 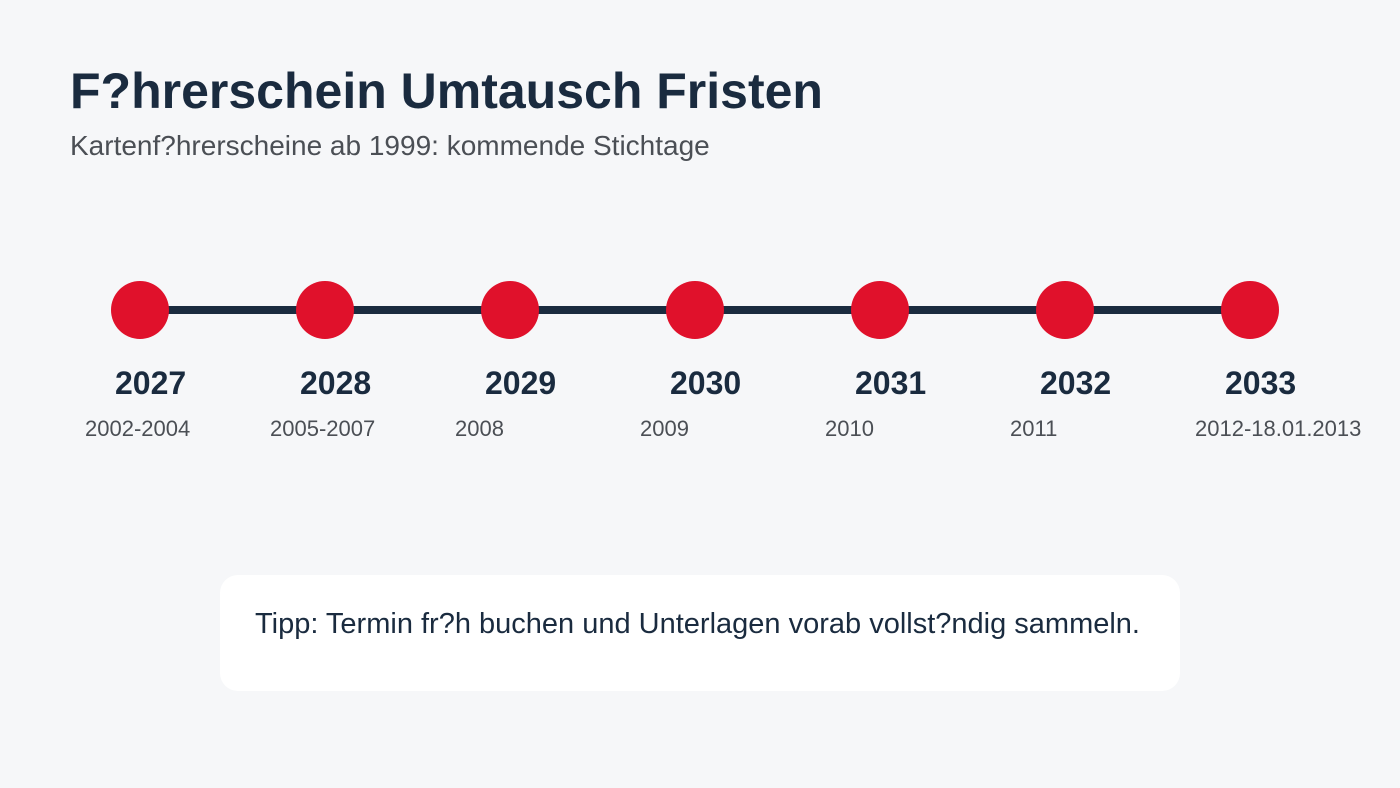 I want to click on timeline-milestone: 2031 2010, so click(x=972, y=395).